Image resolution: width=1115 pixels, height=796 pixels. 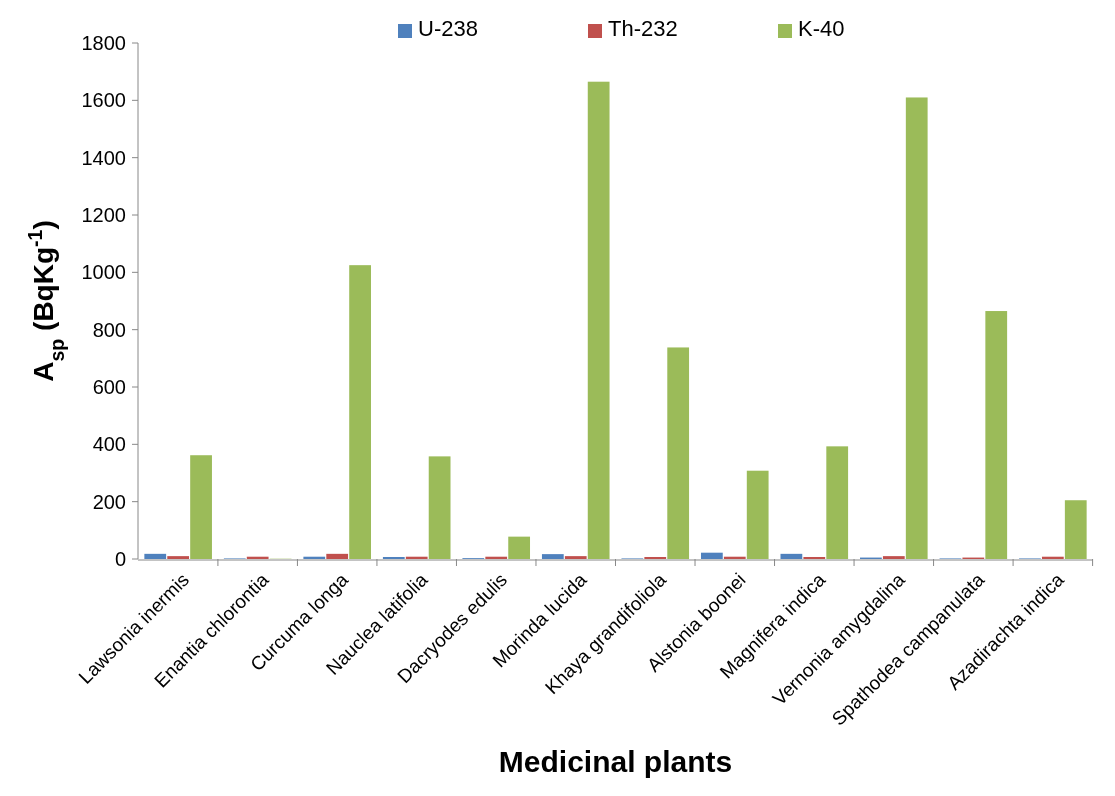 I want to click on legend-label: U-238, so click(x=448, y=28).